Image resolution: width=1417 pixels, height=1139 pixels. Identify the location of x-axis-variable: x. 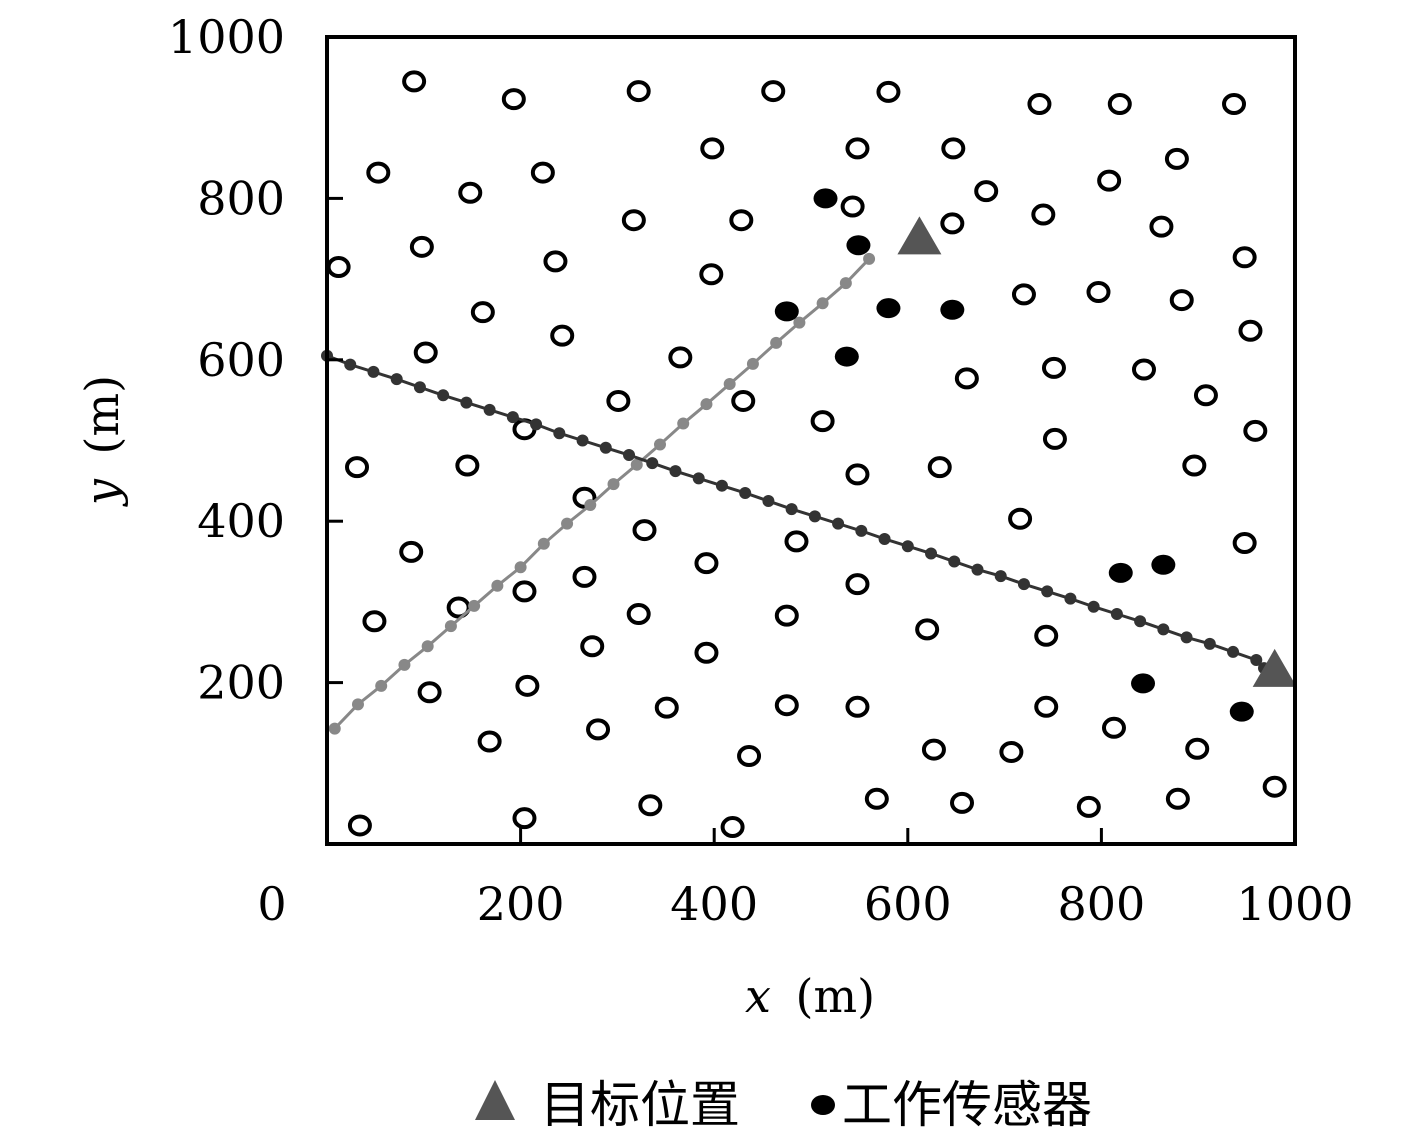
(758, 996).